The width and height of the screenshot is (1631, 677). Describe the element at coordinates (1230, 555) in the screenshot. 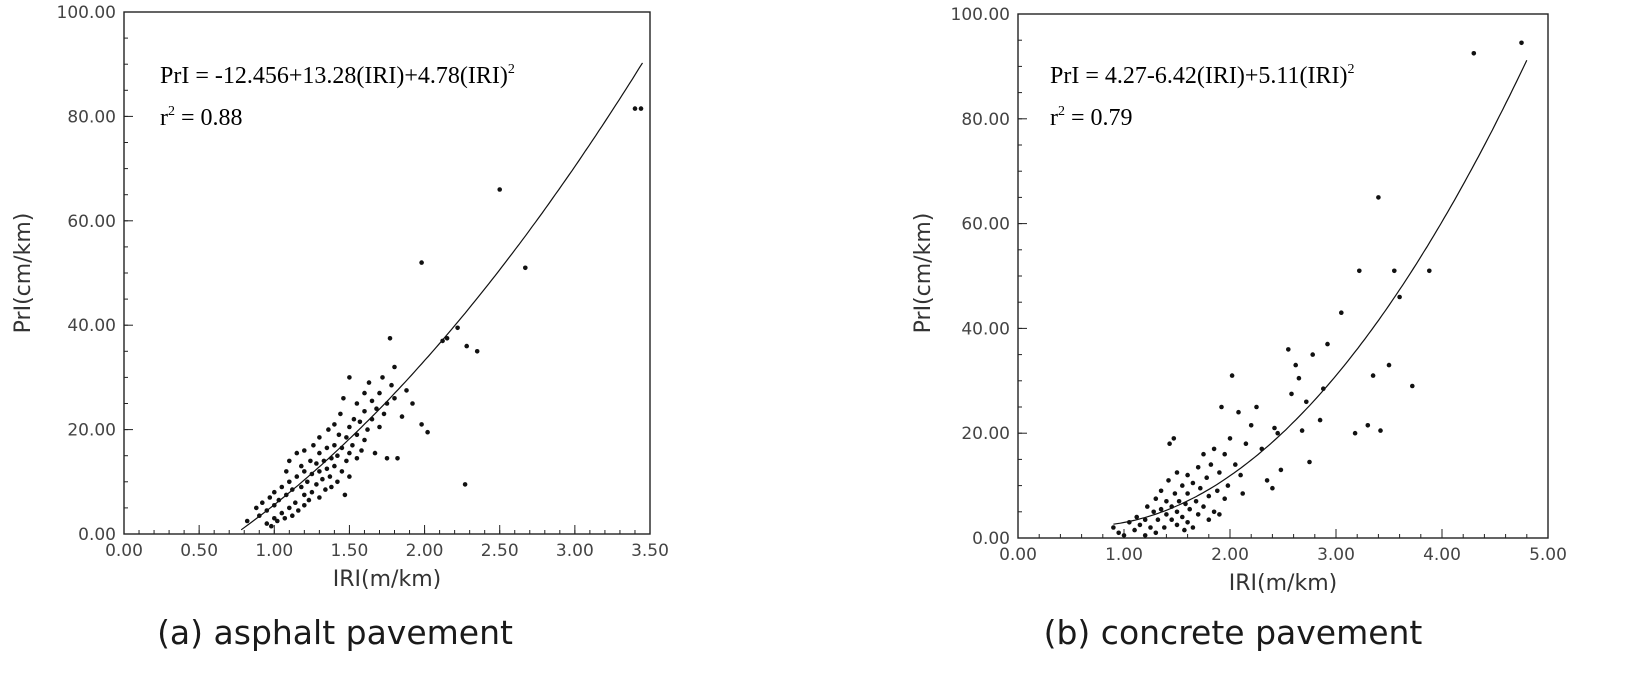

I see `x-tick-label: 2.00` at that location.